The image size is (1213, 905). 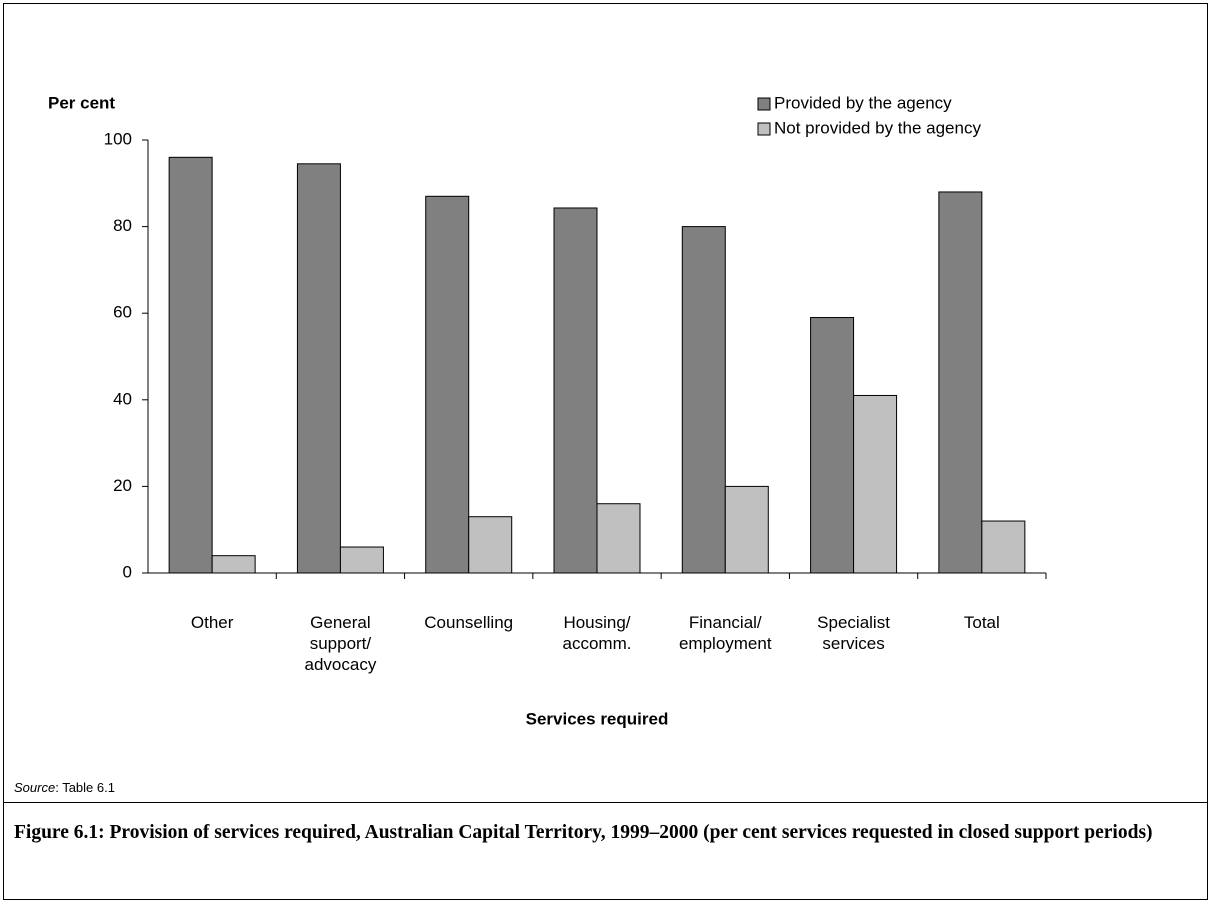 What do you see at coordinates (81, 102) in the screenshot?
I see `y-axis-label: Per cent` at bounding box center [81, 102].